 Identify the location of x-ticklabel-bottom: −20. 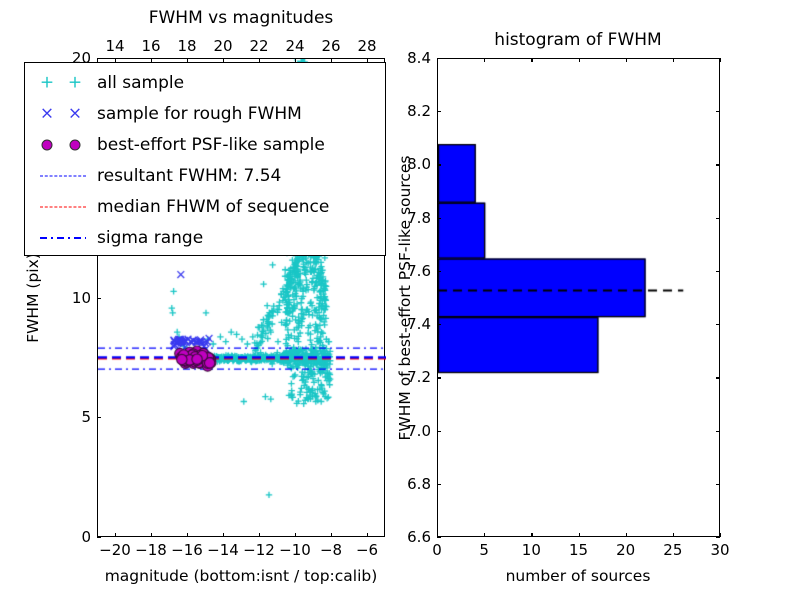
(115, 550).